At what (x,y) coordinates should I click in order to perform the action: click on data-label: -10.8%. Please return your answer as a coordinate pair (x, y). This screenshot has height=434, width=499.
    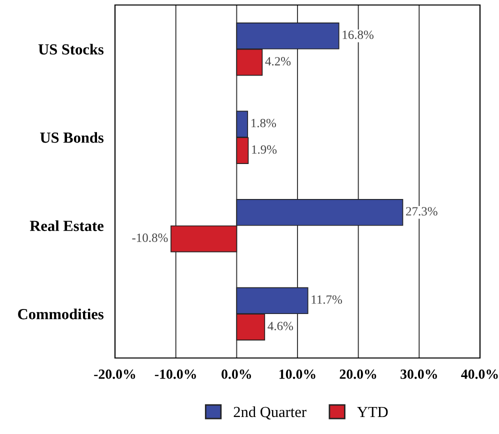
    Looking at the image, I should click on (150, 238).